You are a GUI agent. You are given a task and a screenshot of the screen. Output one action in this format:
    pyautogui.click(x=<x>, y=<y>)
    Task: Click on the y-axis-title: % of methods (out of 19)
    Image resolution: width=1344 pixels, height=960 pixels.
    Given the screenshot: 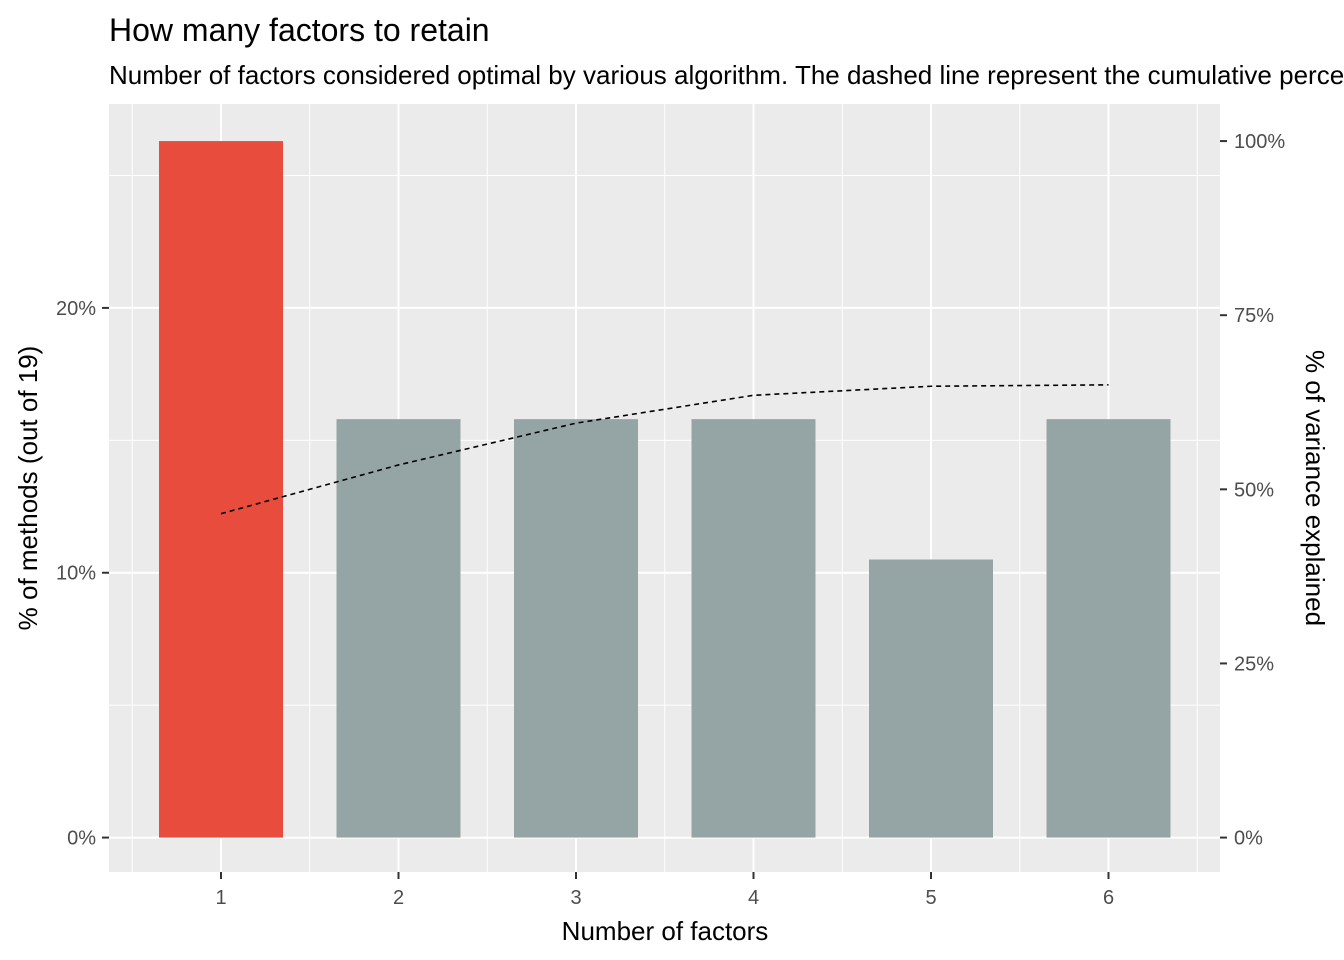 What is the action you would take?
    pyautogui.click(x=28, y=488)
    